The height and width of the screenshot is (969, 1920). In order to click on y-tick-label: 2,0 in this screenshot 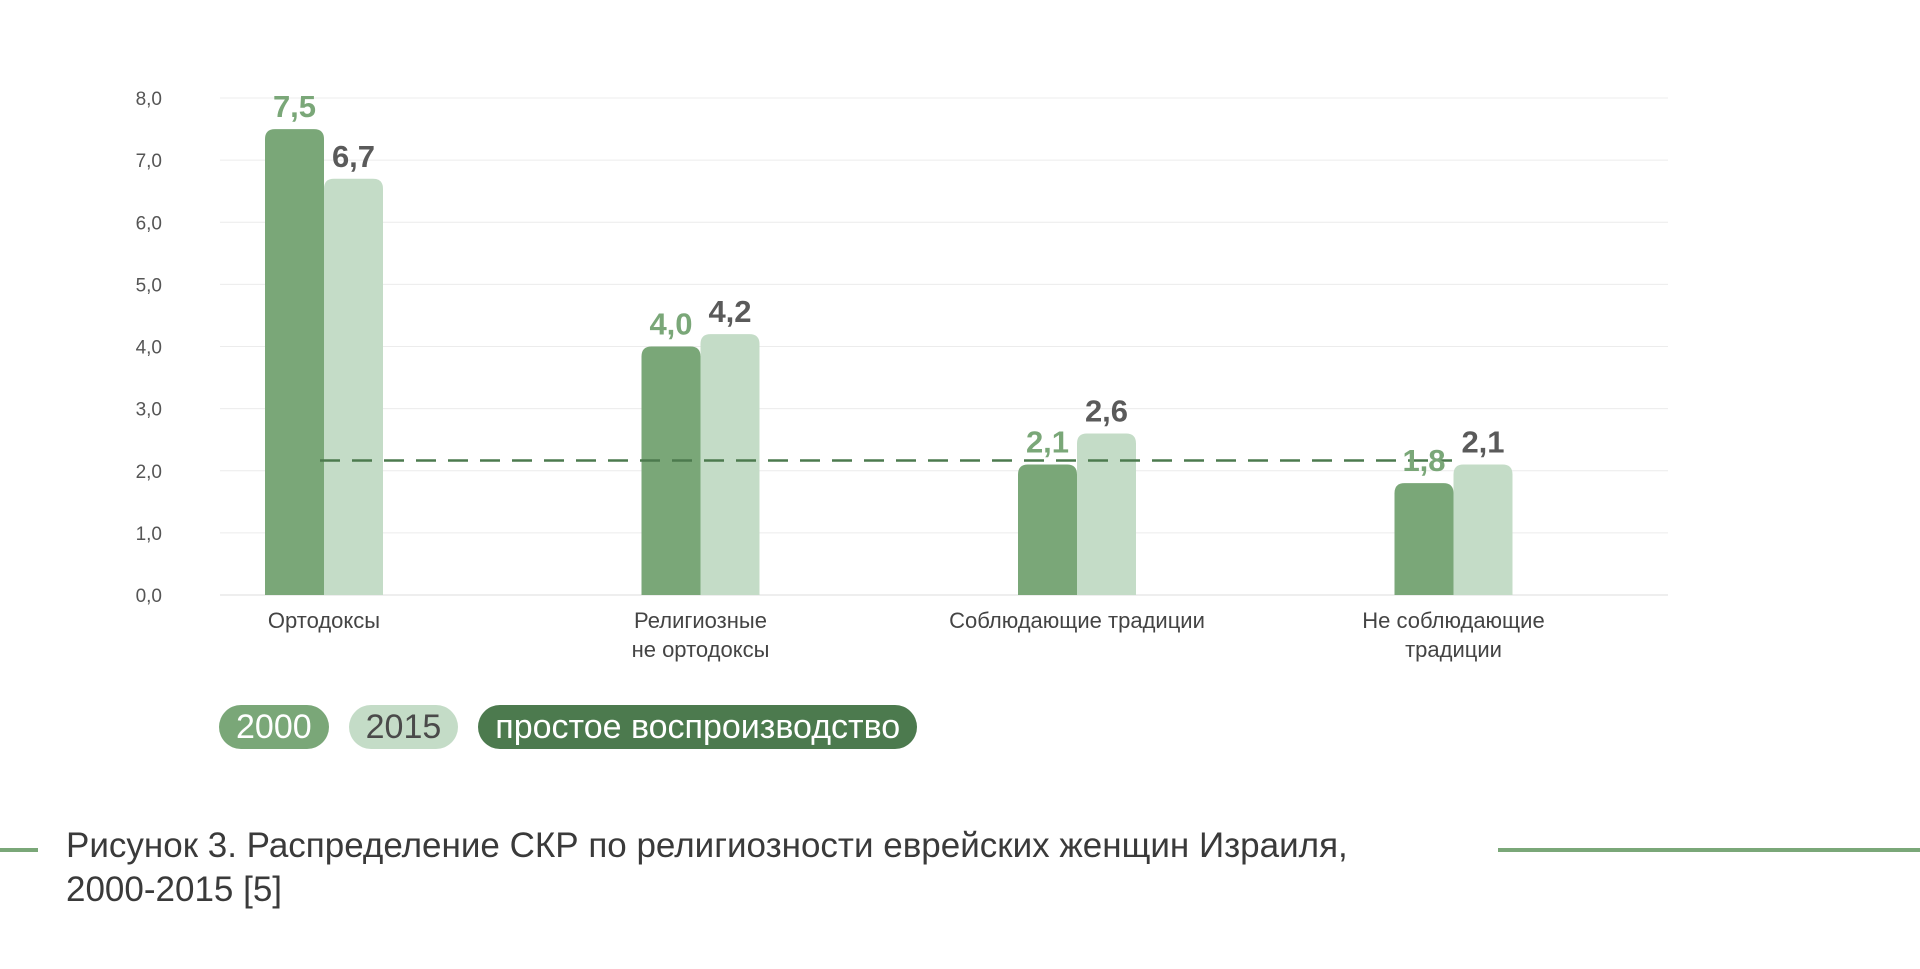, I will do `click(149, 472)`.